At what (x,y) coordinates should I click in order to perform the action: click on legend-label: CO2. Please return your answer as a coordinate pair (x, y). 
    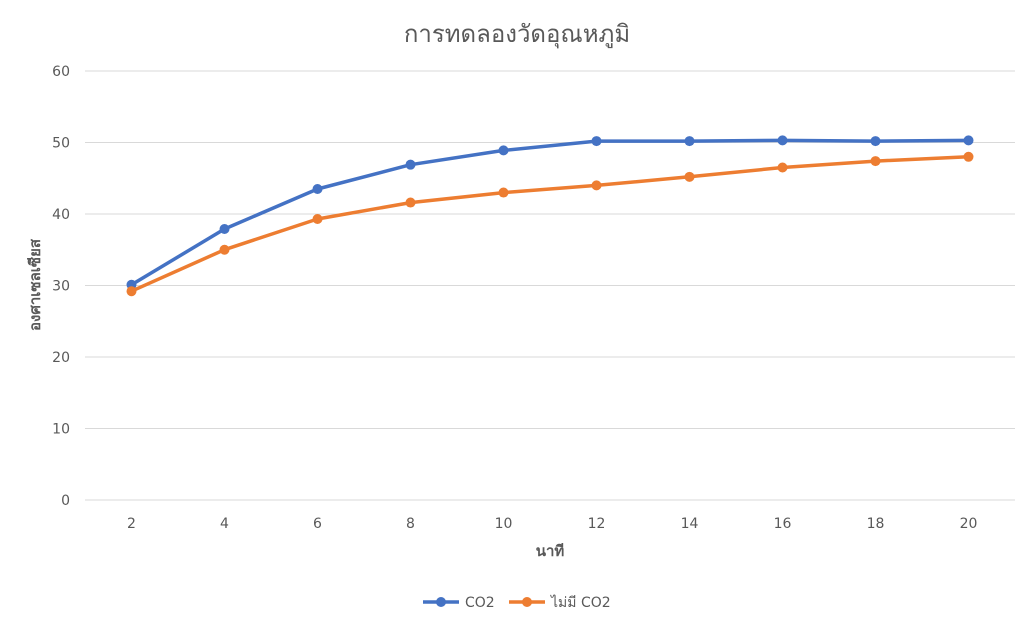
    Looking at the image, I should click on (480, 603).